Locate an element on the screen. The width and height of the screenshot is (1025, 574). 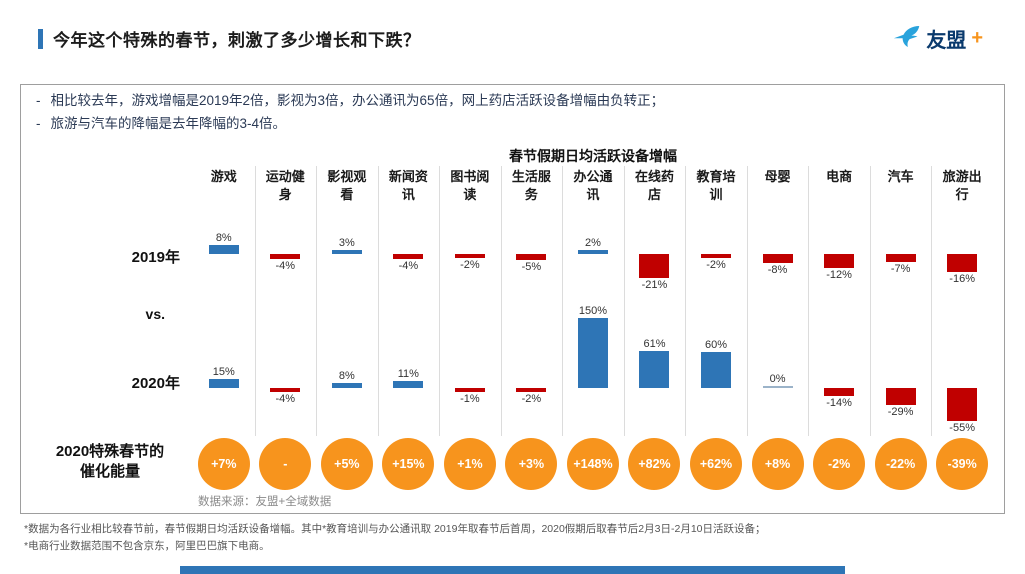
bar-cell-2019年: 2% is located at coordinates (593, 260).